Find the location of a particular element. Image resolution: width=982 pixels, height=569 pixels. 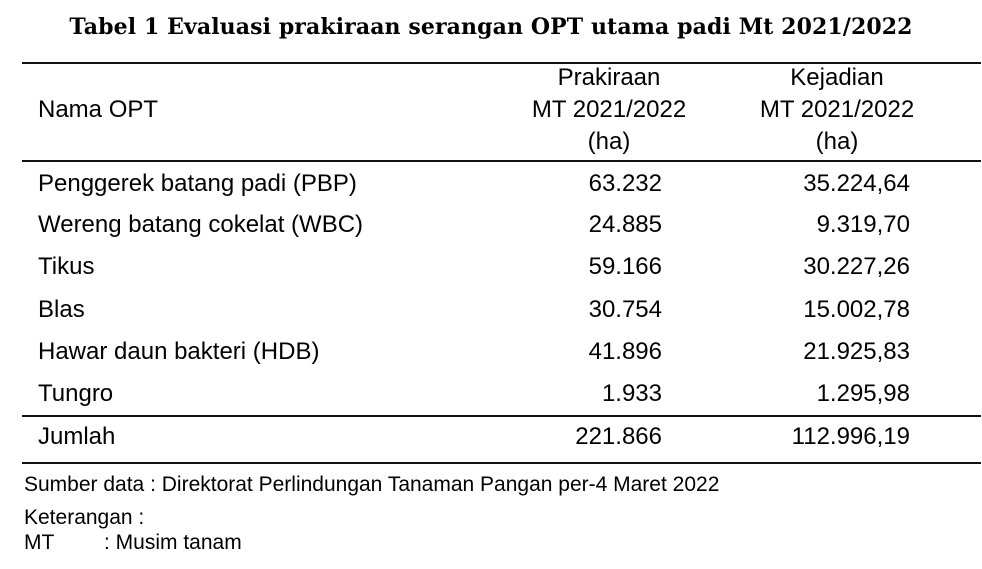

row-kejadian: 30.227,26 is located at coordinates (856, 266).